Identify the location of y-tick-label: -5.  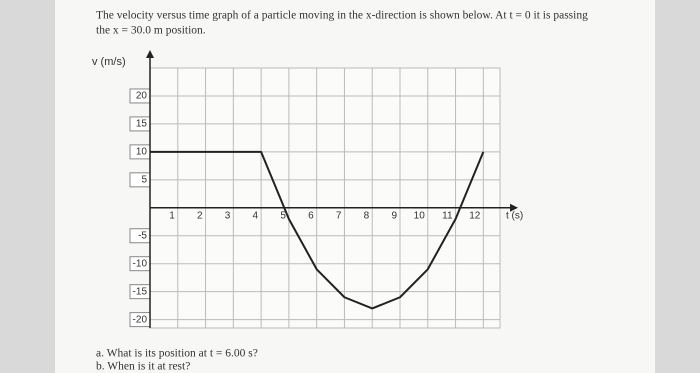
(142, 235).